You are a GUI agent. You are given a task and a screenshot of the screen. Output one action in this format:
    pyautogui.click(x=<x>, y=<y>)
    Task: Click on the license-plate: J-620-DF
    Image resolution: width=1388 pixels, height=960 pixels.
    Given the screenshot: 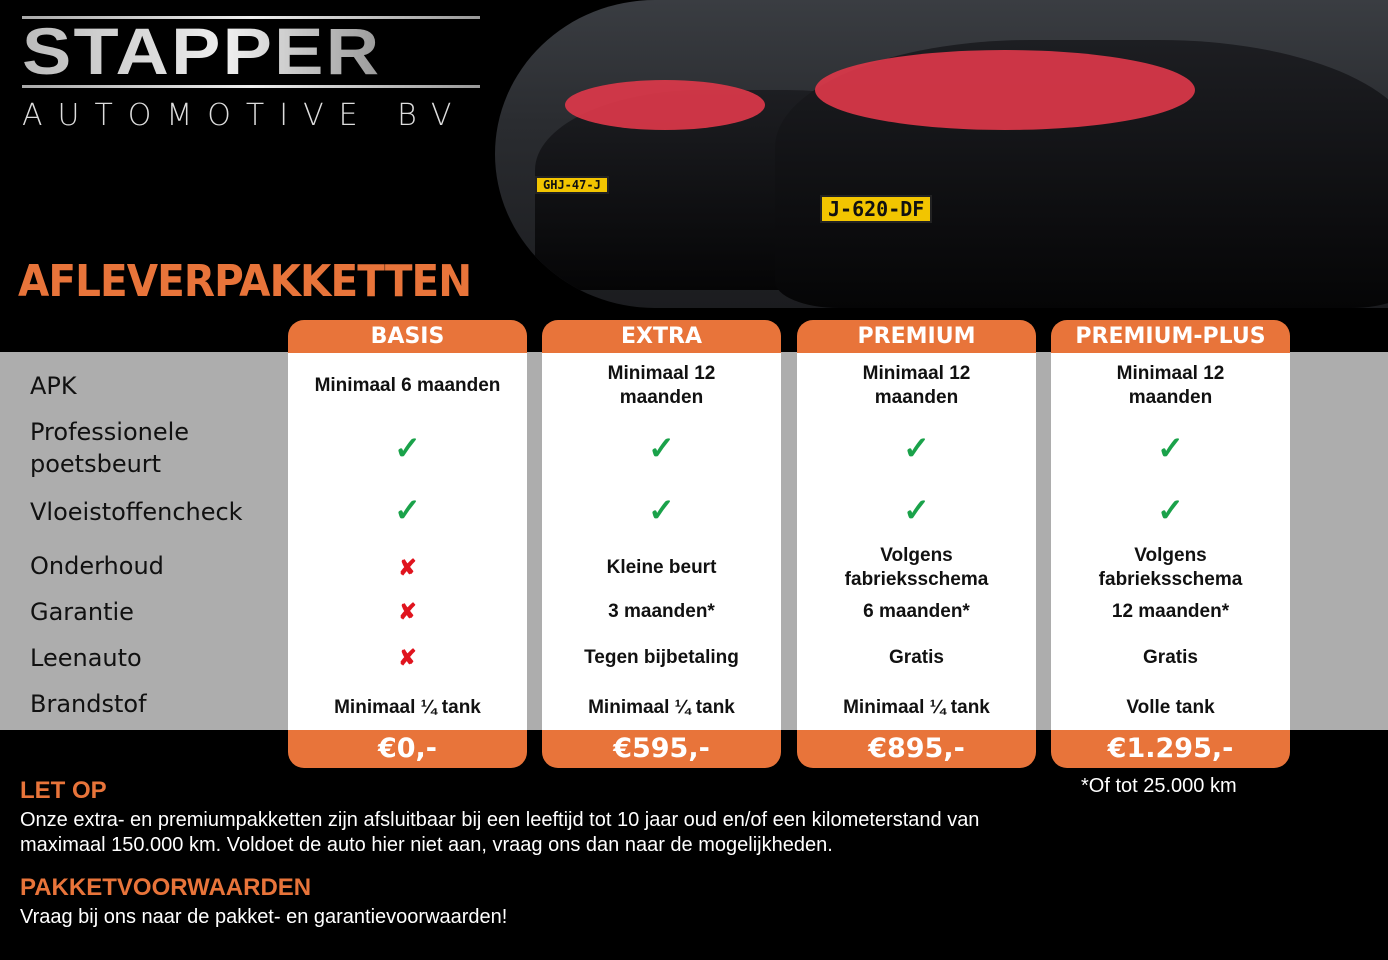 What is the action you would take?
    pyautogui.click(x=876, y=209)
    